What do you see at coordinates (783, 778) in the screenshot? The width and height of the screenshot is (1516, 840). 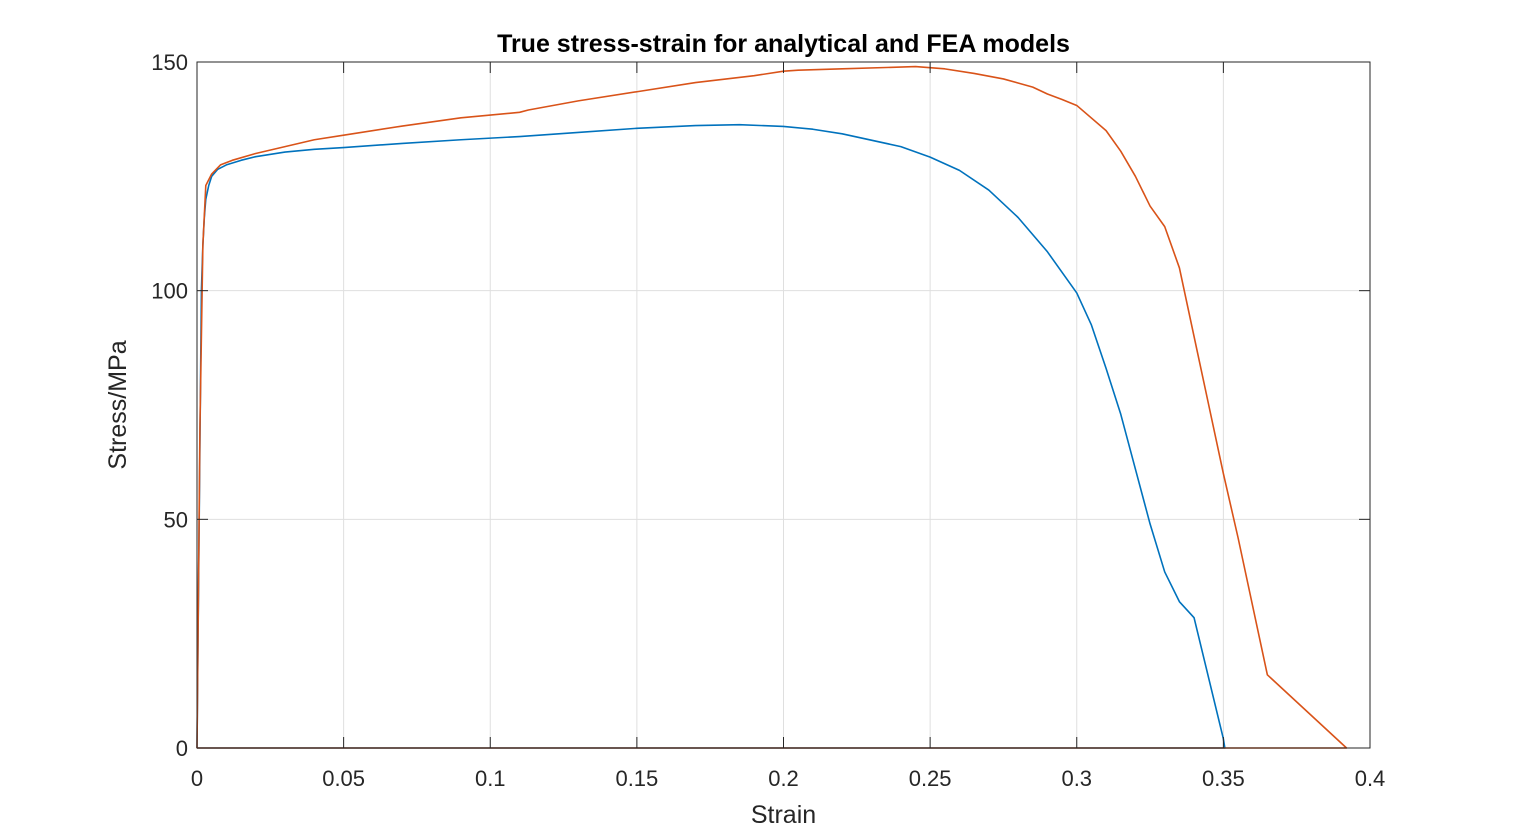 I see `x-tick-label: 0.2` at bounding box center [783, 778].